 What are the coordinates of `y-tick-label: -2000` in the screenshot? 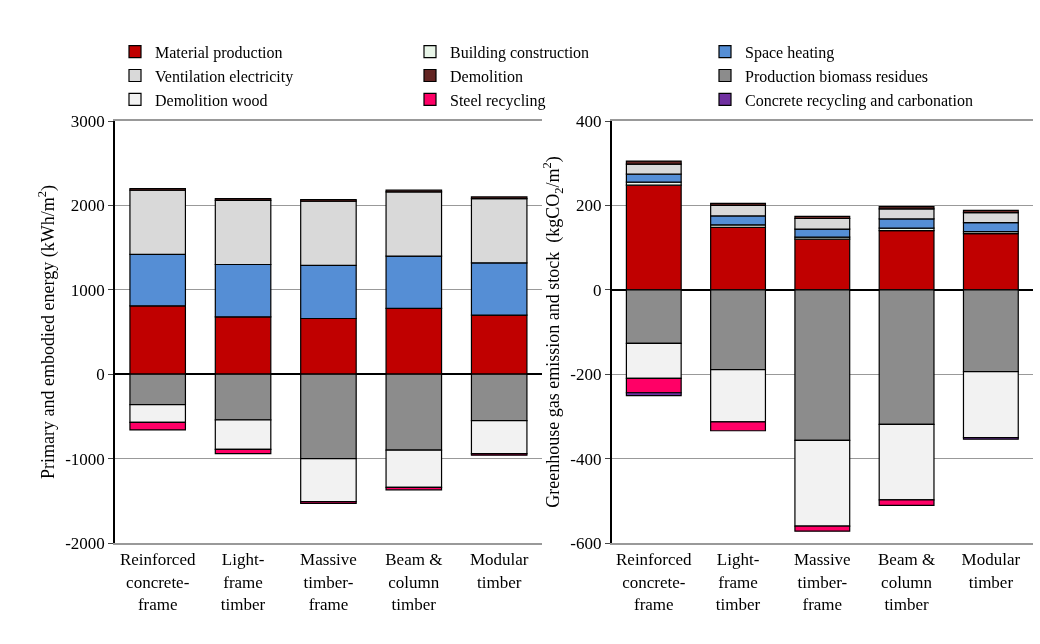 It's located at (85, 543).